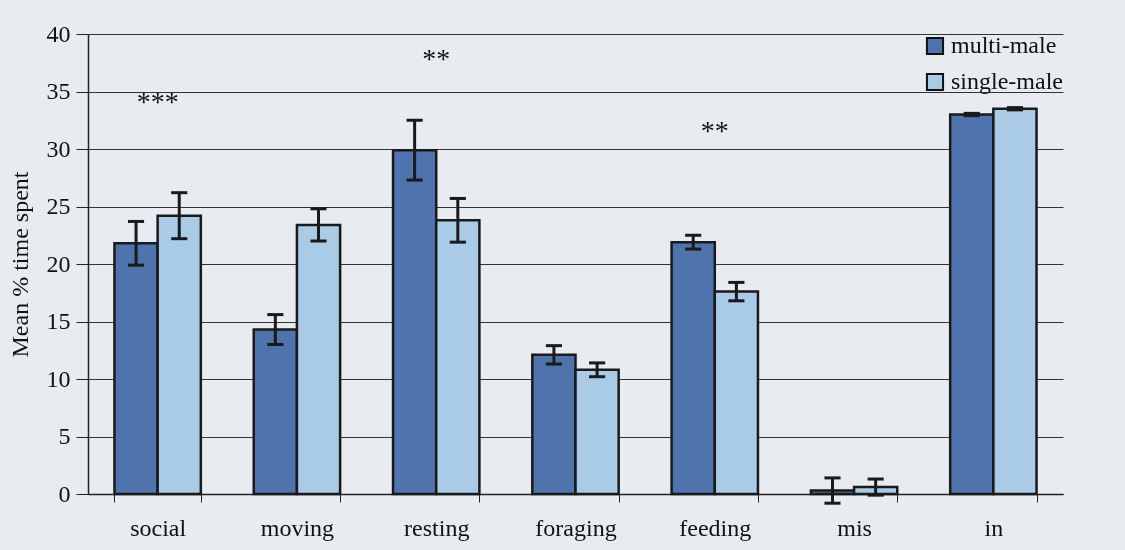 This screenshot has height=550, width=1125. I want to click on y-tick-label: 10, so click(58, 378).